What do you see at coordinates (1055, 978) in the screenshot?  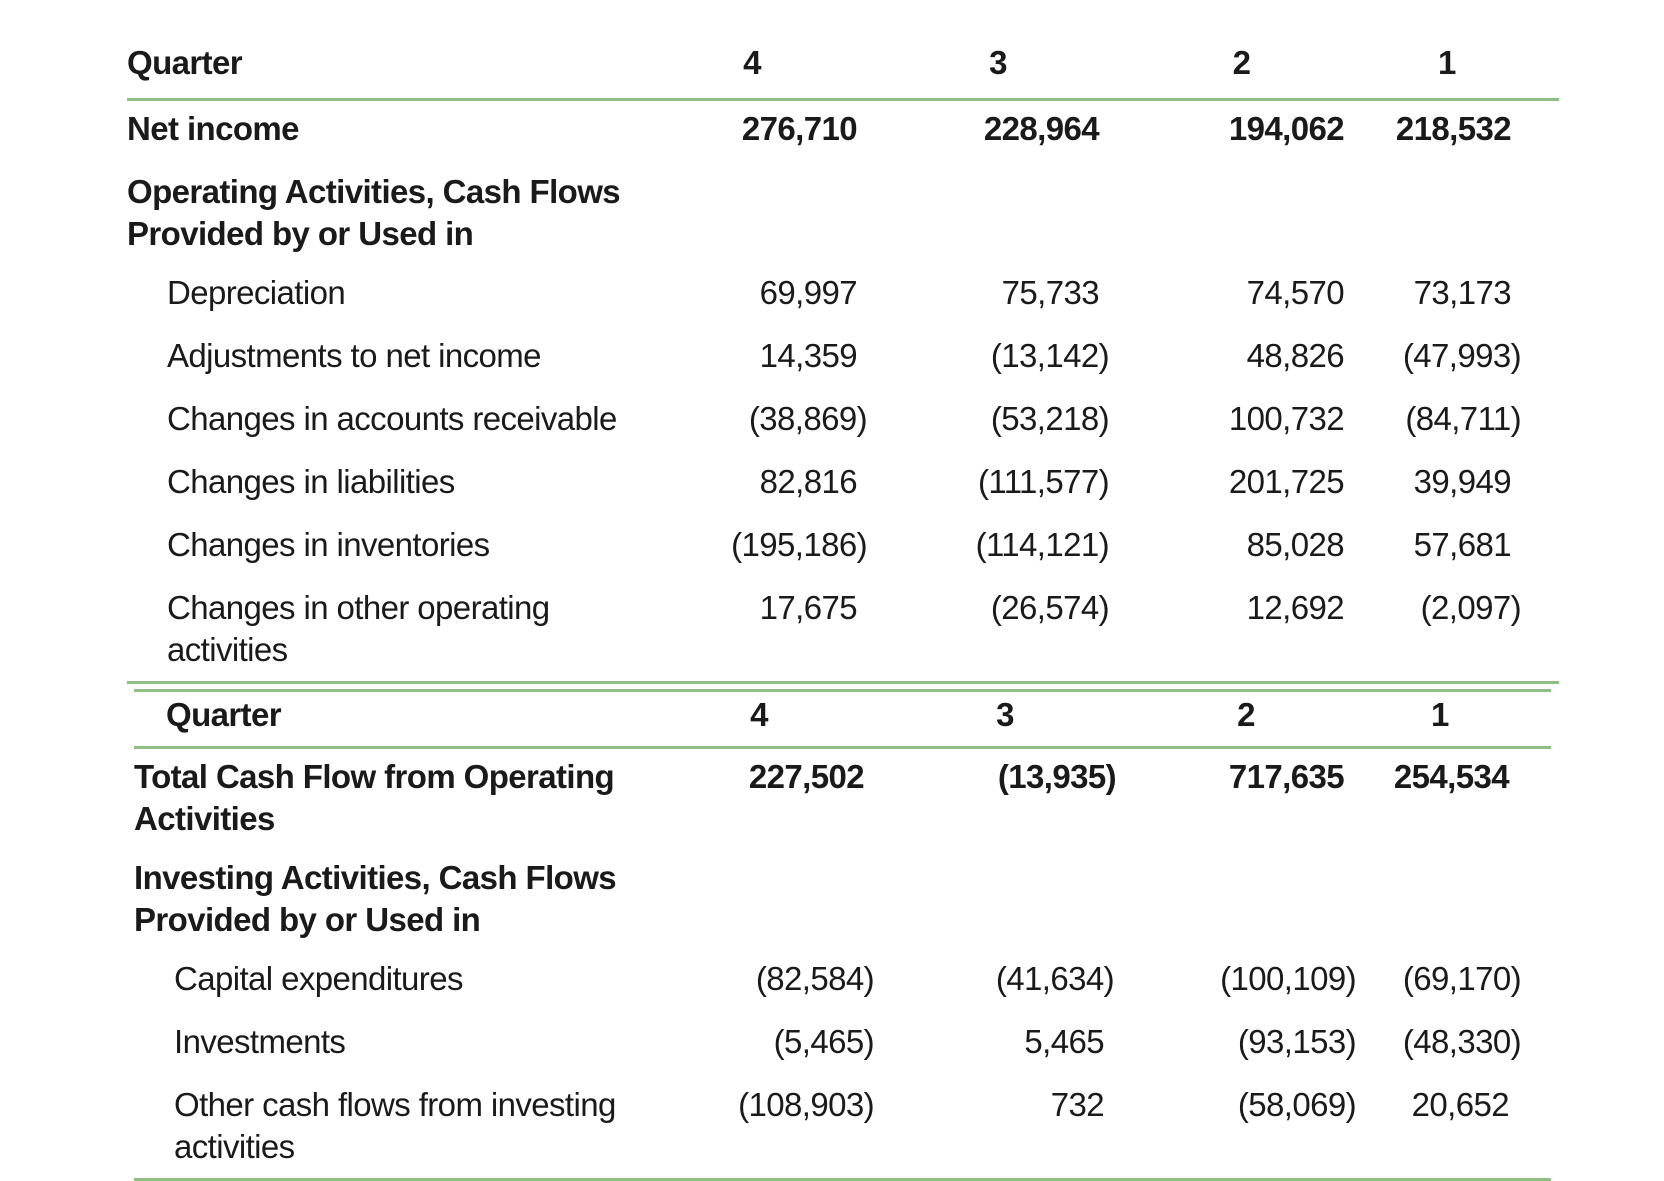 I see `cell-q3: (41,634)` at bounding box center [1055, 978].